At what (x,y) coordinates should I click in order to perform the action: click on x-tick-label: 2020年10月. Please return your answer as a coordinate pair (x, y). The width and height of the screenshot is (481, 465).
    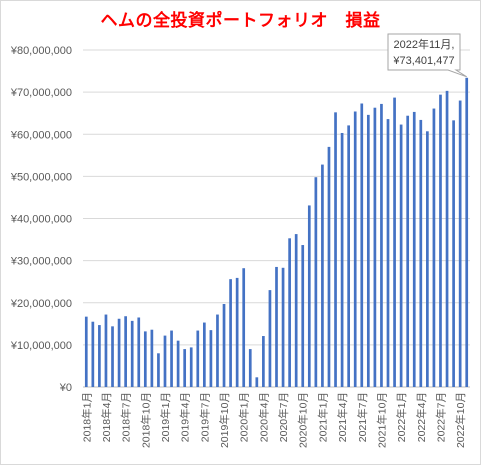
    Looking at the image, I should click on (303, 420).